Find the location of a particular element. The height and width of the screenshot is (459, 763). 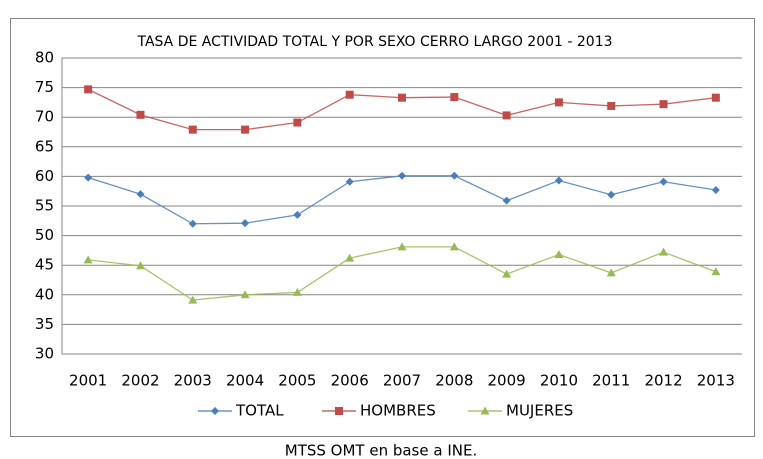

y-tick-label: 30 is located at coordinates (44, 354).